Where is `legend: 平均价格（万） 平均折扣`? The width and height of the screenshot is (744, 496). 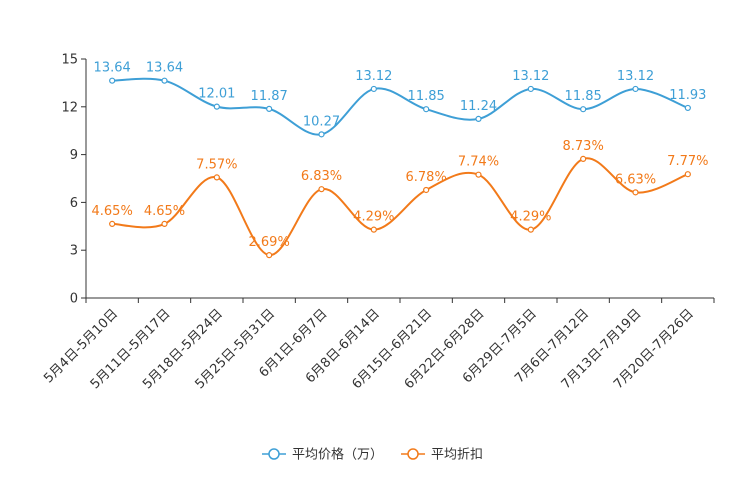
legend: 平均价格（万） 平均折扣 is located at coordinates (372, 455).